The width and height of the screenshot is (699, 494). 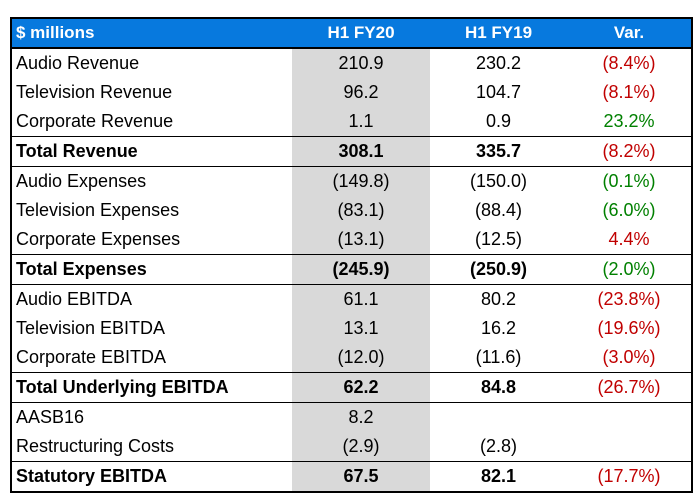 I want to click on row-label-cell: Television EBITDA, so click(x=91, y=328).